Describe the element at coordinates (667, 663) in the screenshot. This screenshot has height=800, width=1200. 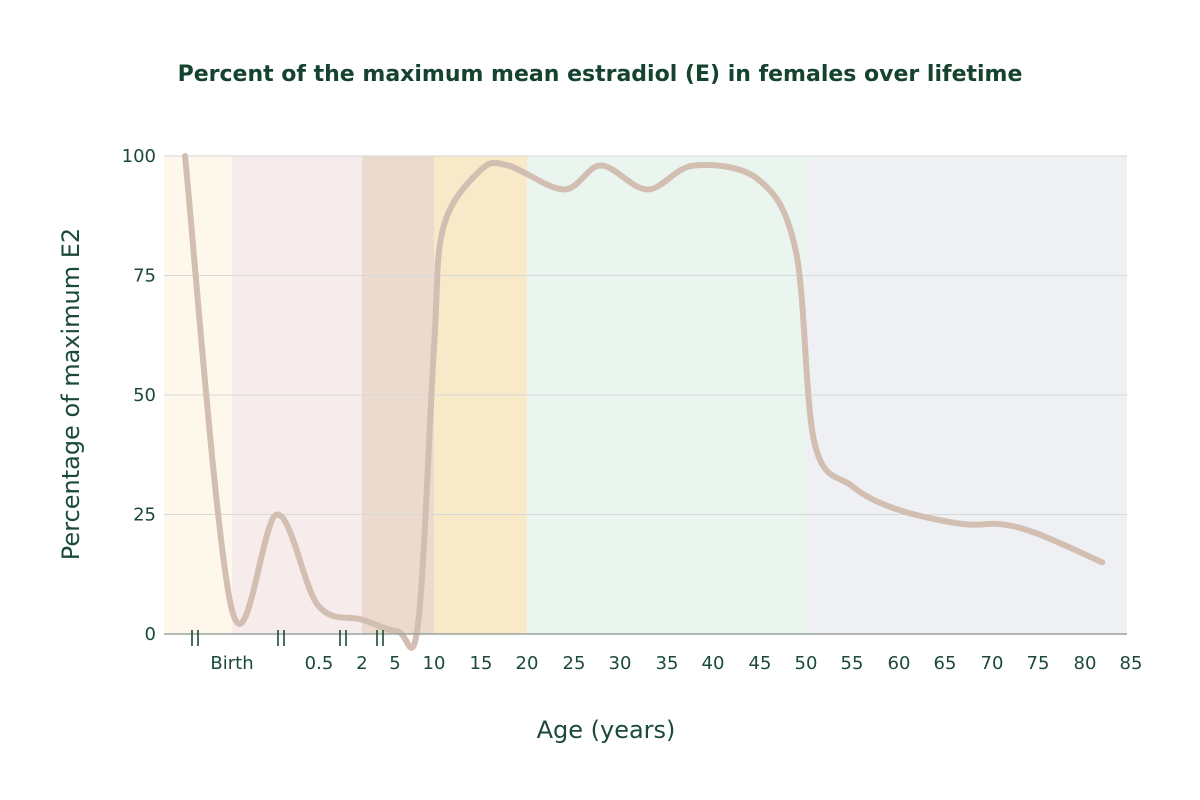
I see `x-tick-label: 35` at that location.